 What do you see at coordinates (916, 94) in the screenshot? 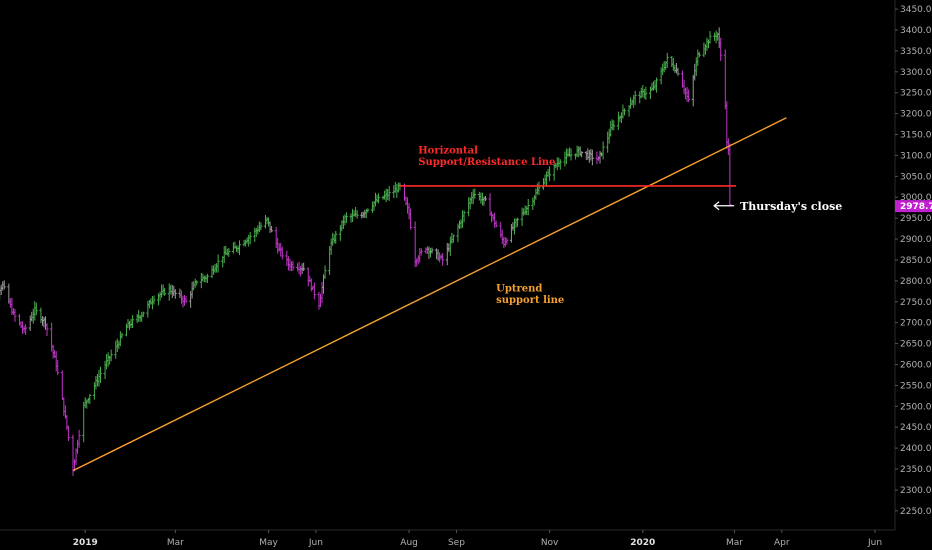
I see `y-tick-label: 3250.00` at bounding box center [916, 94].